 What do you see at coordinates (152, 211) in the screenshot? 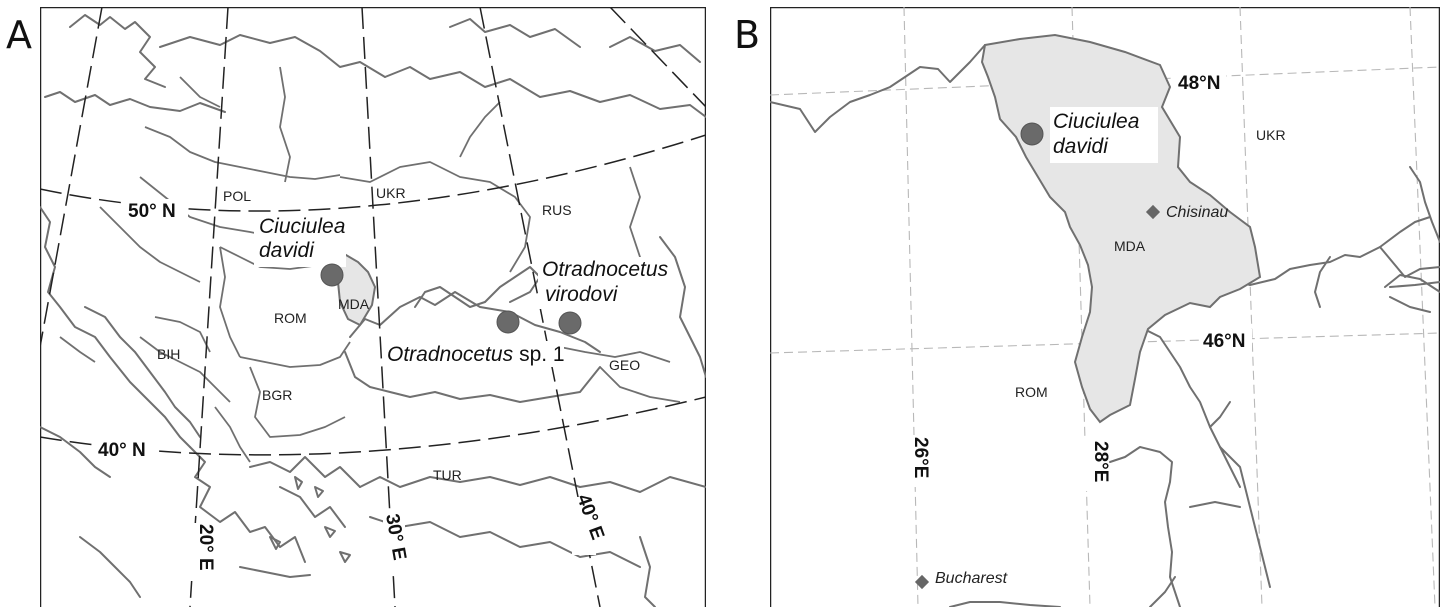
I see `lat-label-50: 50° N` at bounding box center [152, 211].